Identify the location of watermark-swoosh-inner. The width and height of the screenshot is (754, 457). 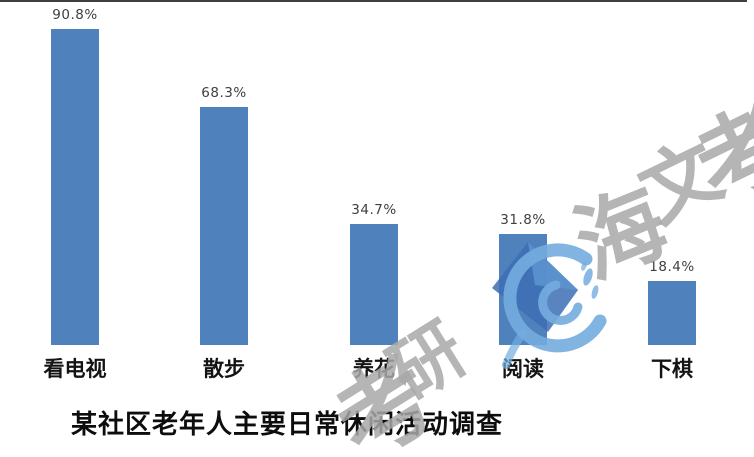
(560, 302).